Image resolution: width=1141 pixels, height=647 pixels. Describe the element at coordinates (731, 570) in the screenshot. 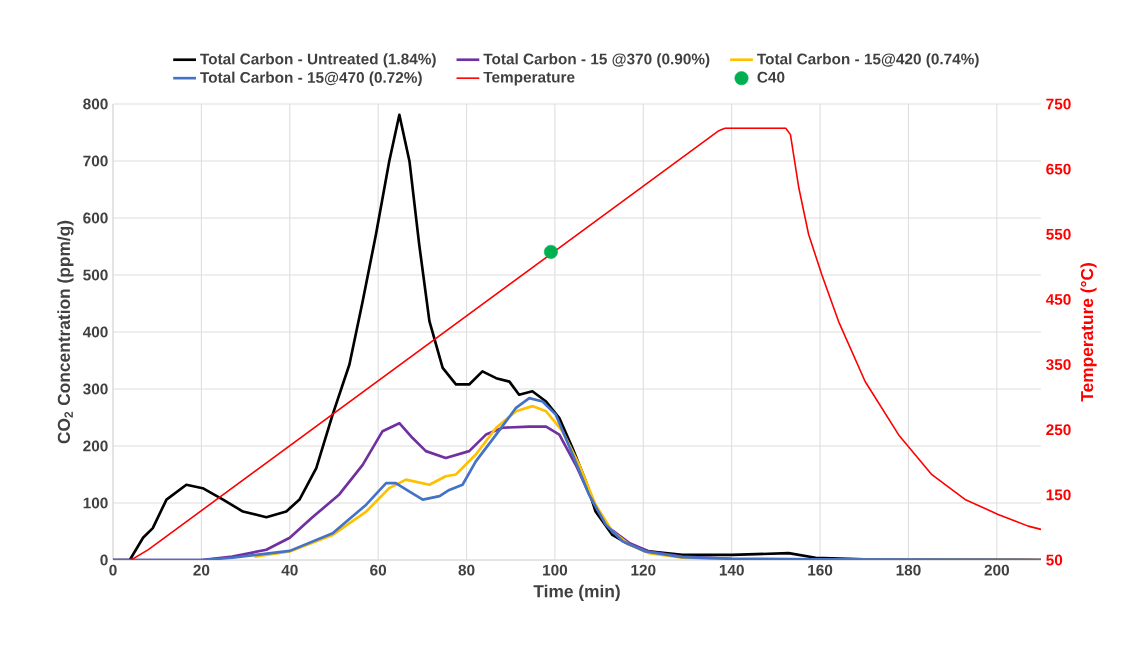

I see `x-tick-label: 140` at that location.